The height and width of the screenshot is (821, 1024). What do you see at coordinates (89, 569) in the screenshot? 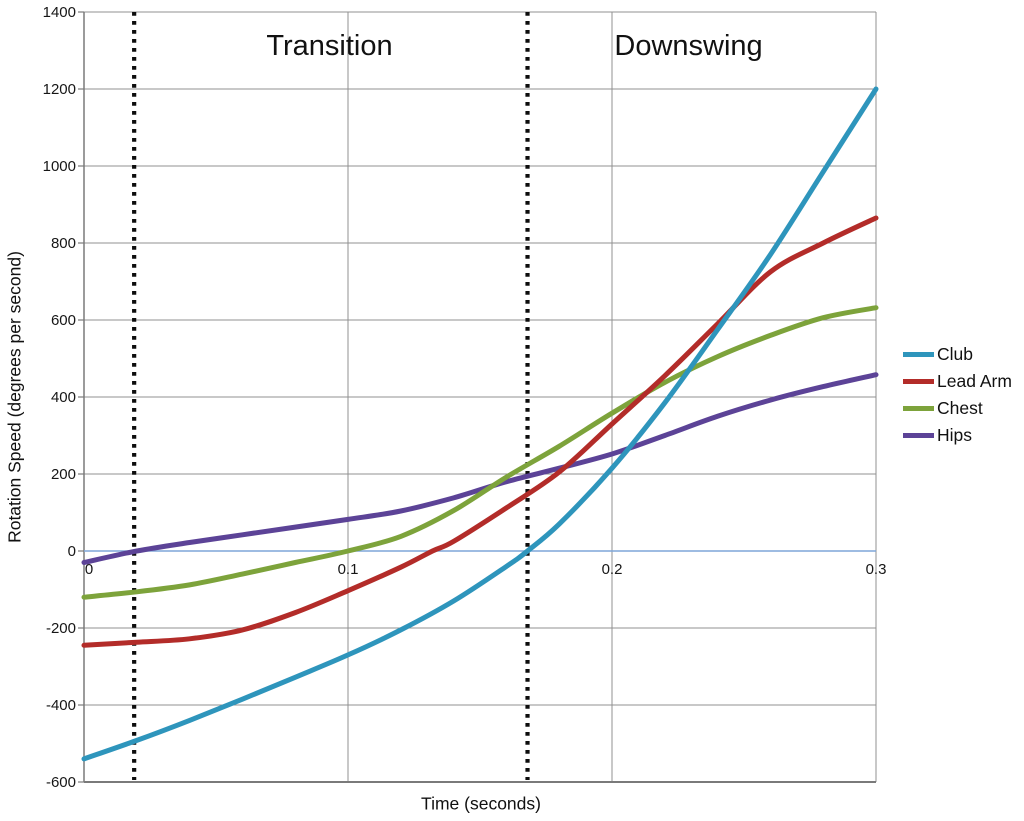
I see `x-tick-label: 0` at bounding box center [89, 569].